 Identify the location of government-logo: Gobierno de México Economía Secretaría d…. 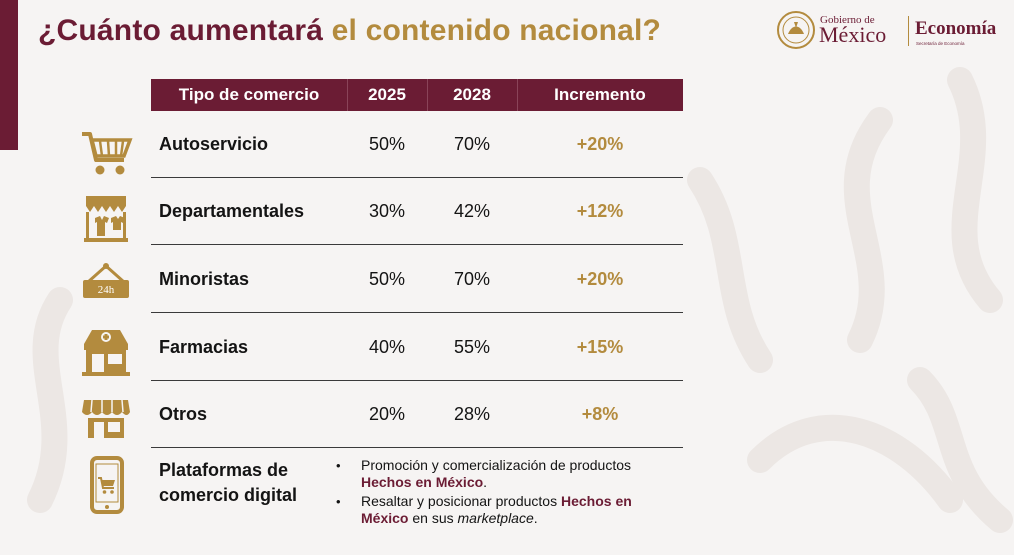
(892, 31).